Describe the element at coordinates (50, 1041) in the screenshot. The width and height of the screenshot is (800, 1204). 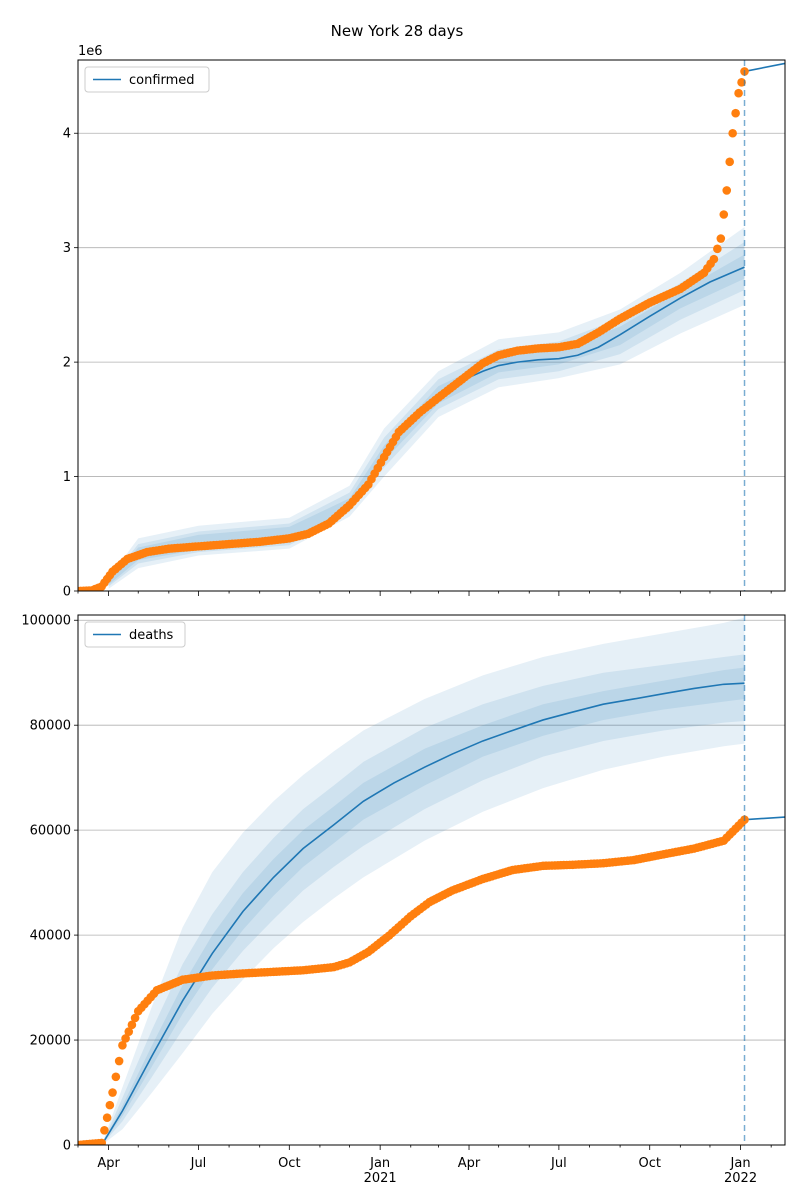
I see `y-tick-label: 20000` at that location.